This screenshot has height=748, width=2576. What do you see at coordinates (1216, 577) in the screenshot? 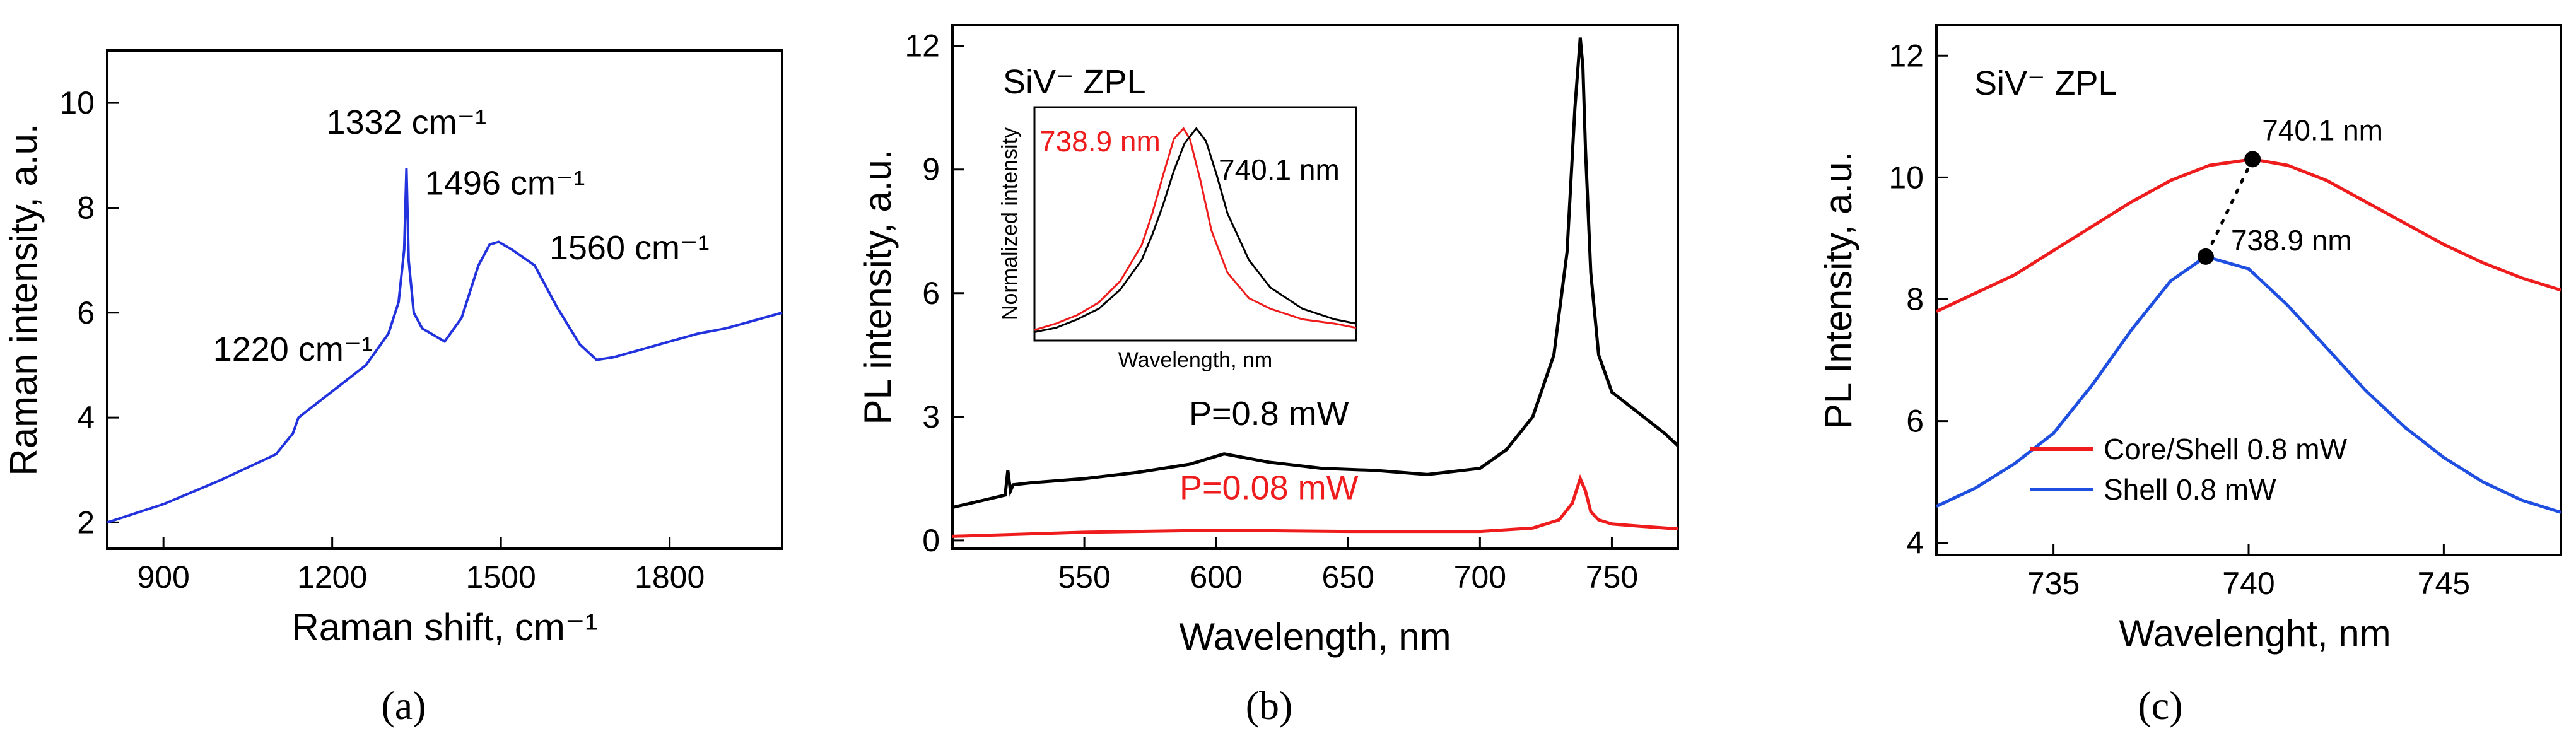
I see `x-tick-label: 600` at bounding box center [1216, 577].